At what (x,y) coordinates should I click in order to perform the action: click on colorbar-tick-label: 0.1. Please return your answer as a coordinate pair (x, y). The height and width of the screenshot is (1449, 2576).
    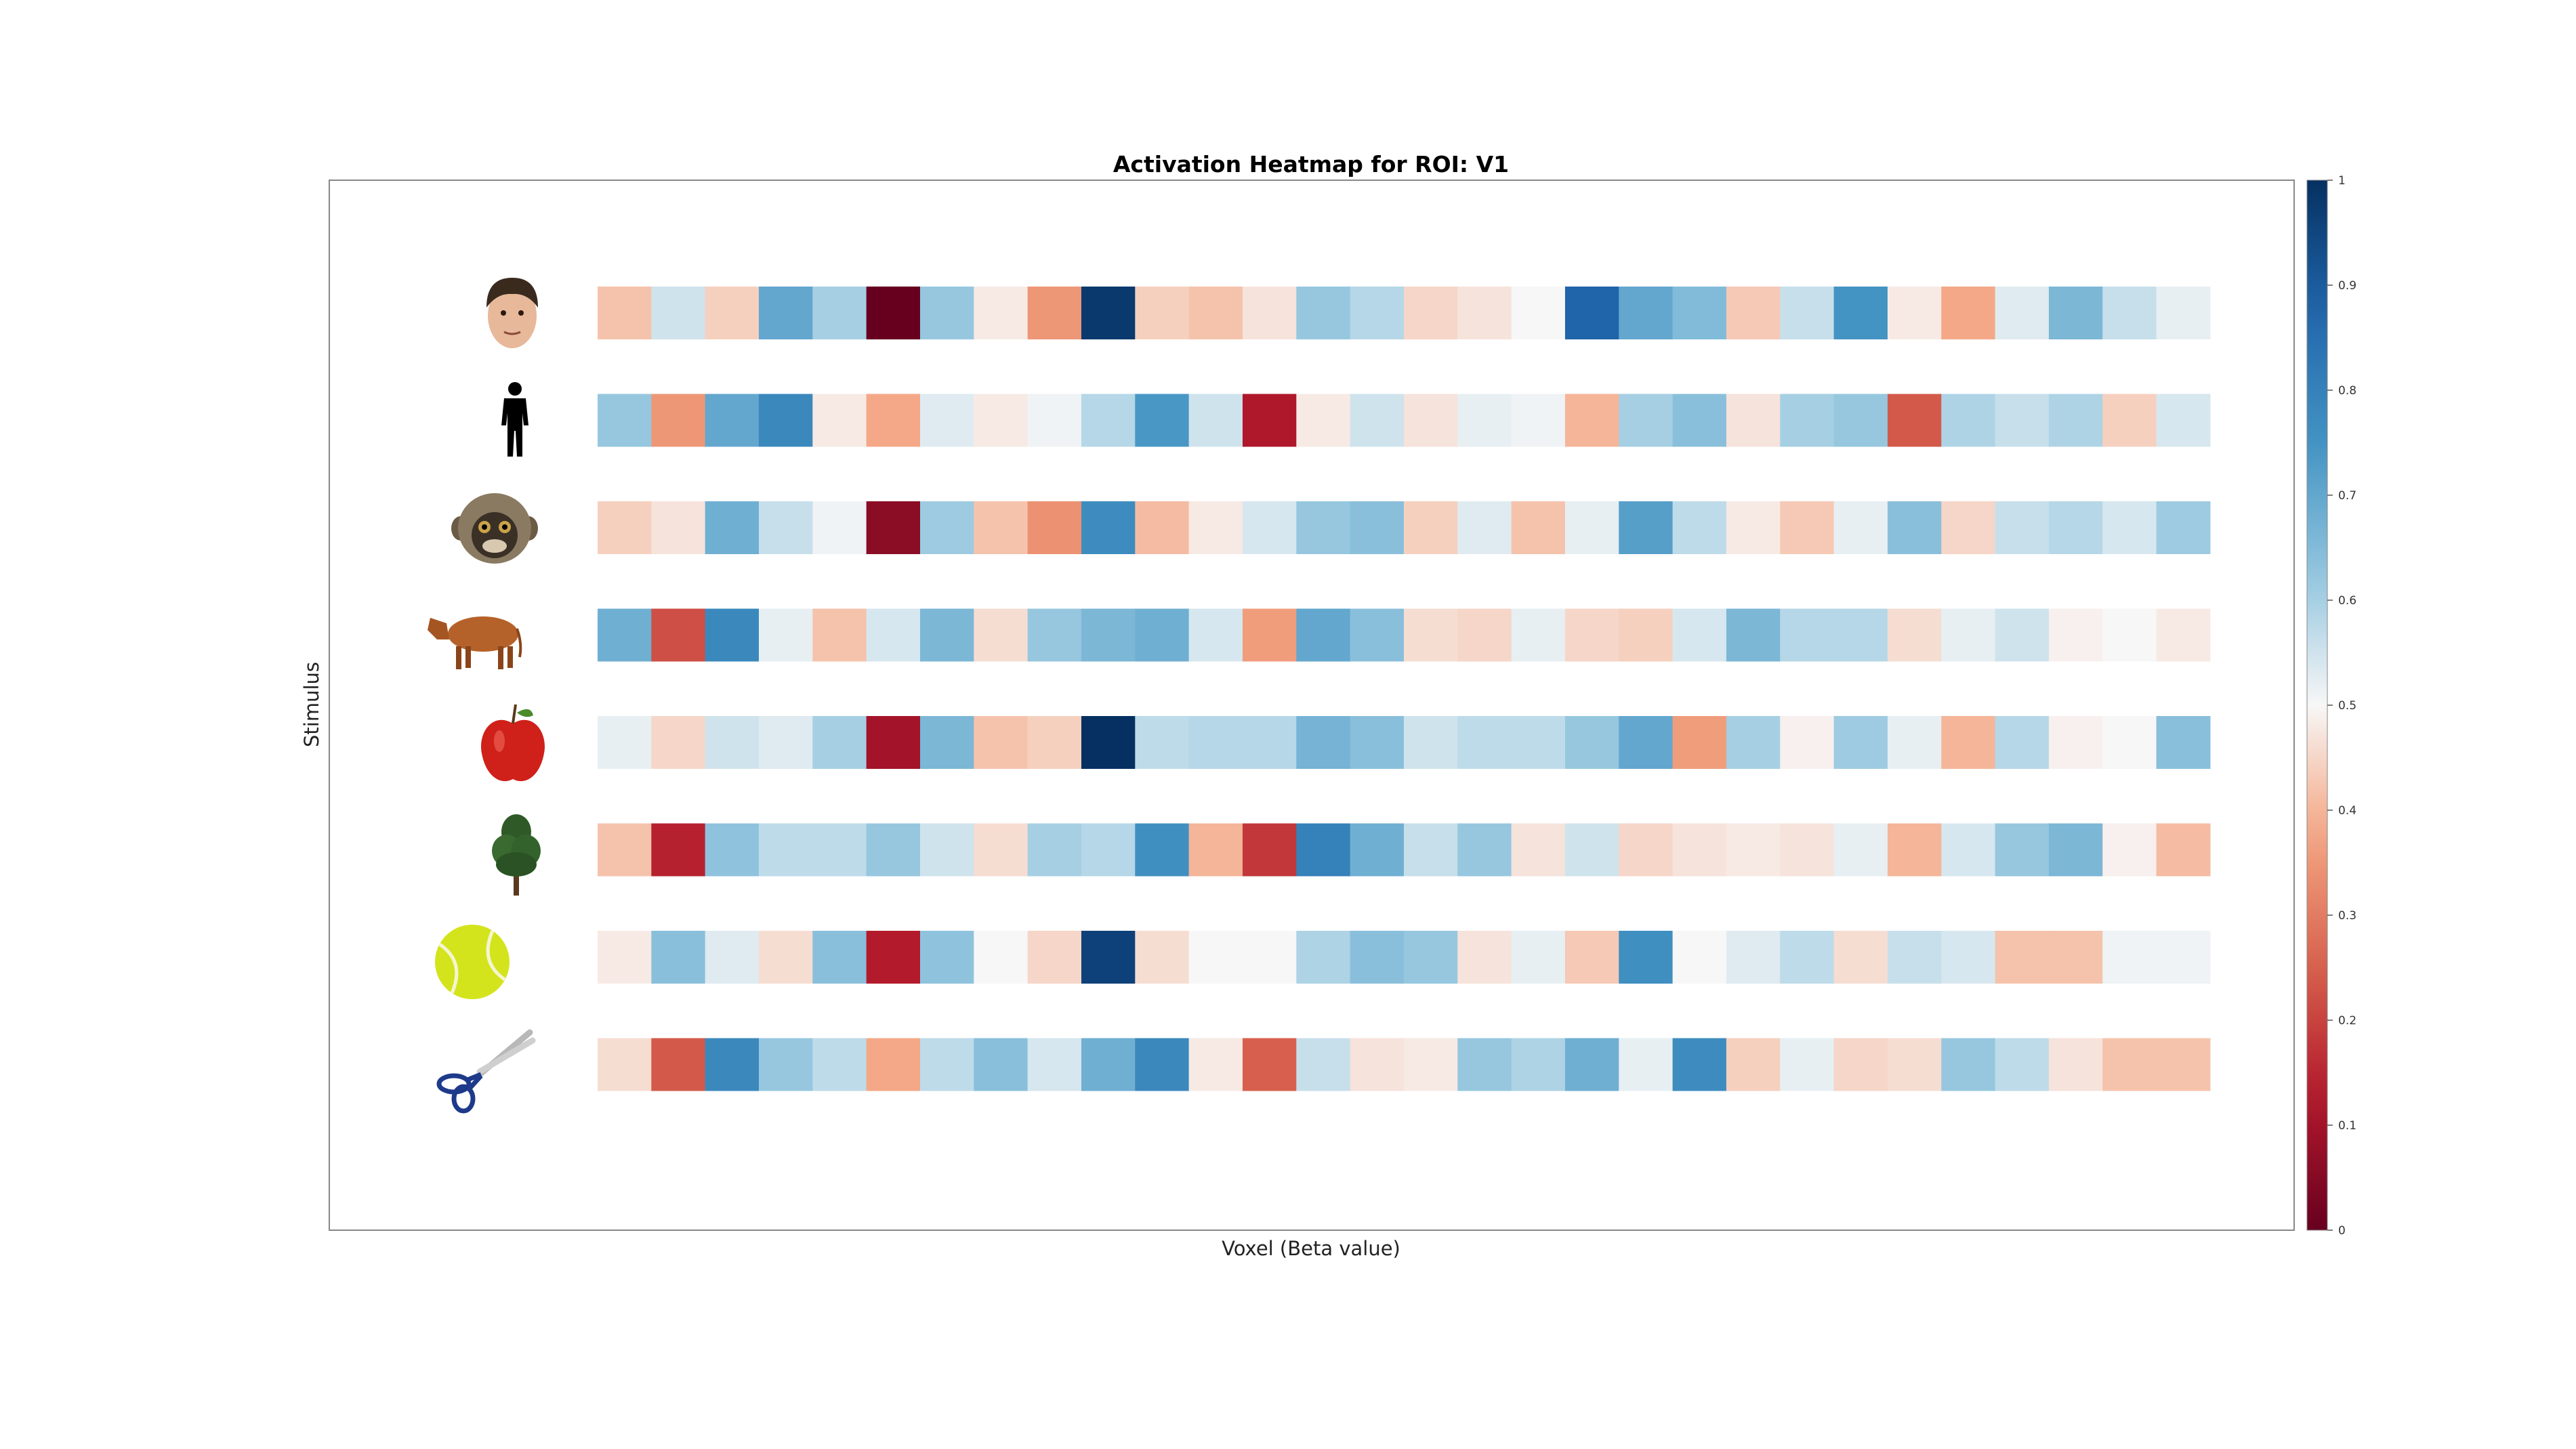
    Looking at the image, I should click on (2347, 1126).